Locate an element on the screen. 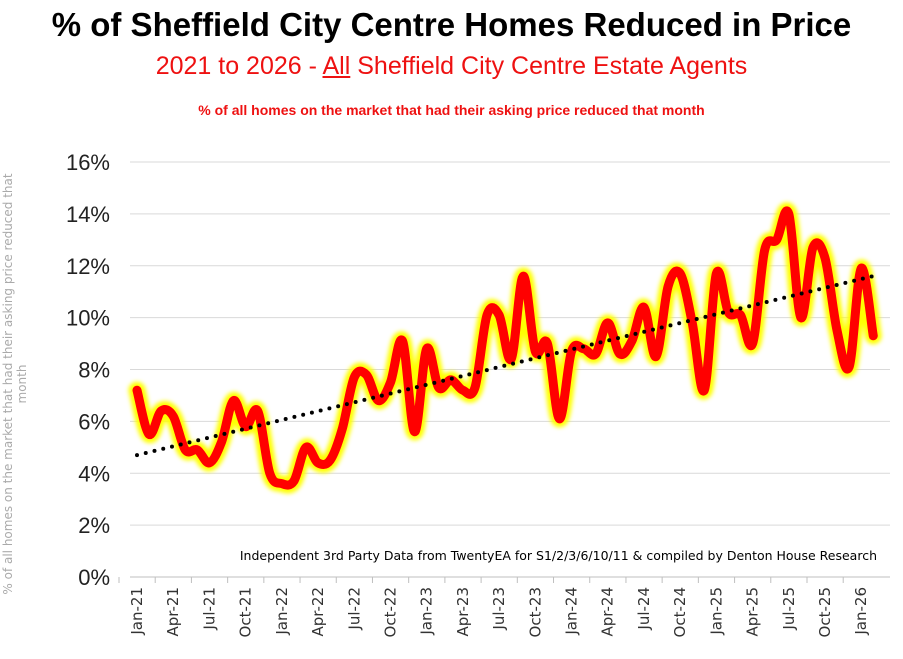  x-tick-label: Jul-21 is located at coordinates (209, 609).